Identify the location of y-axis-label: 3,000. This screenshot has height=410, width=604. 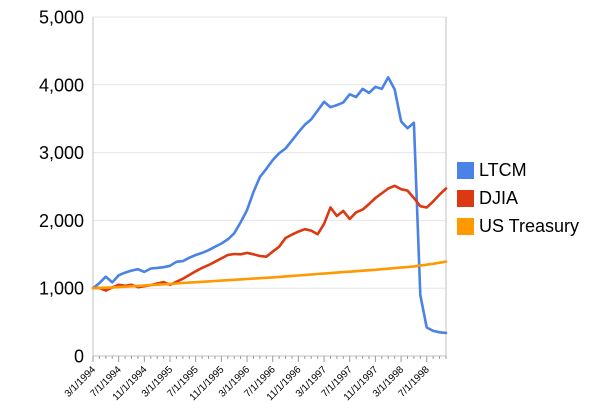
(61, 153).